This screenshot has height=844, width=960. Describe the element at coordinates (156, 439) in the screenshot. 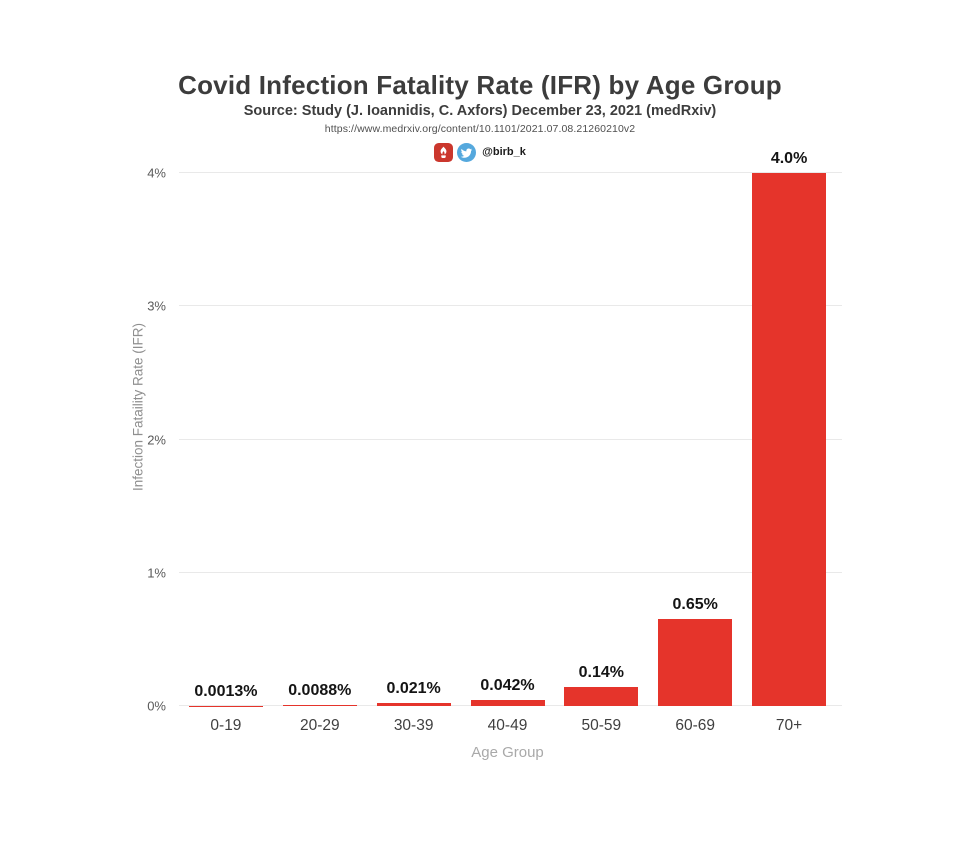

I see `y-tick-label: 2%` at that location.